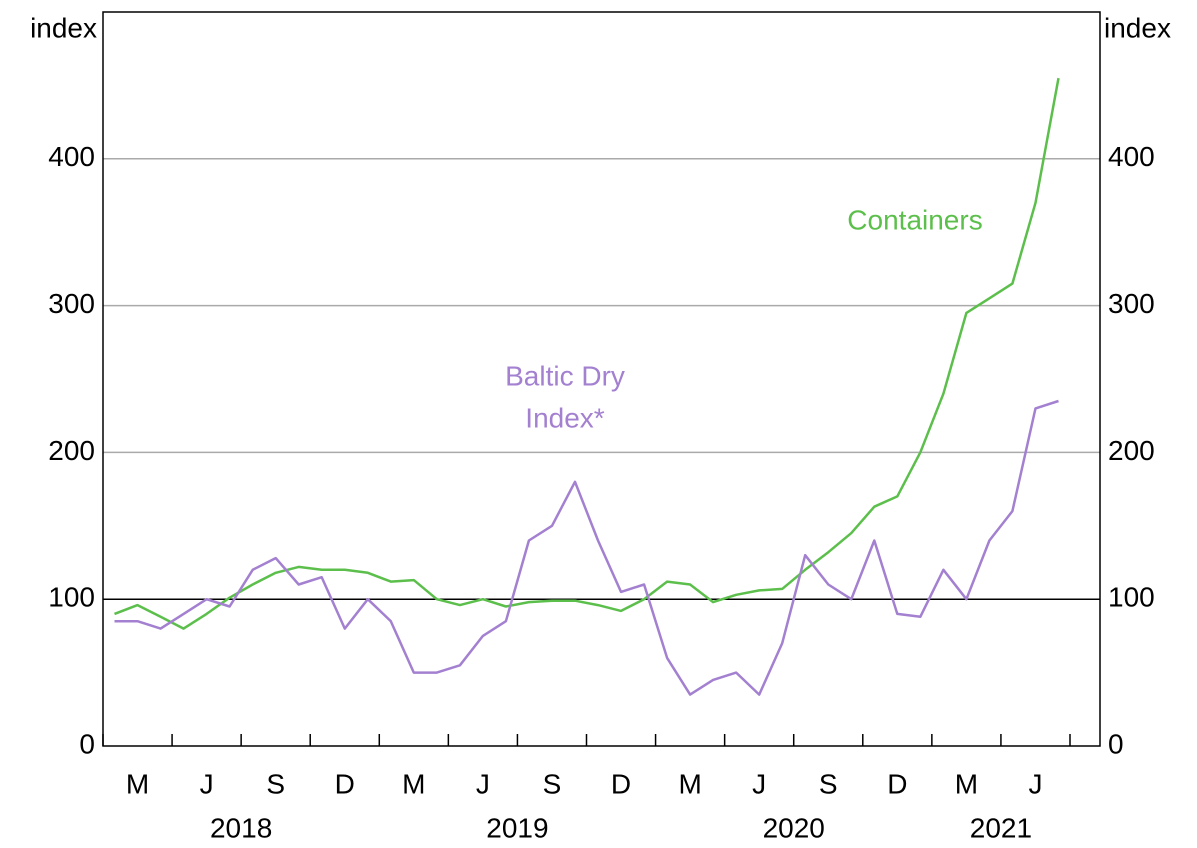 The height and width of the screenshot is (848, 1197). What do you see at coordinates (564, 417) in the screenshot?
I see `series-label: Index*` at bounding box center [564, 417].